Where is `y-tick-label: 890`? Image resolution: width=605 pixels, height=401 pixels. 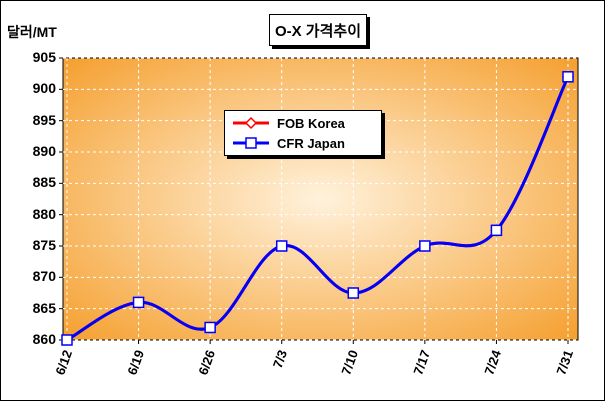
y-tick-label: 890 is located at coordinates (44, 151).